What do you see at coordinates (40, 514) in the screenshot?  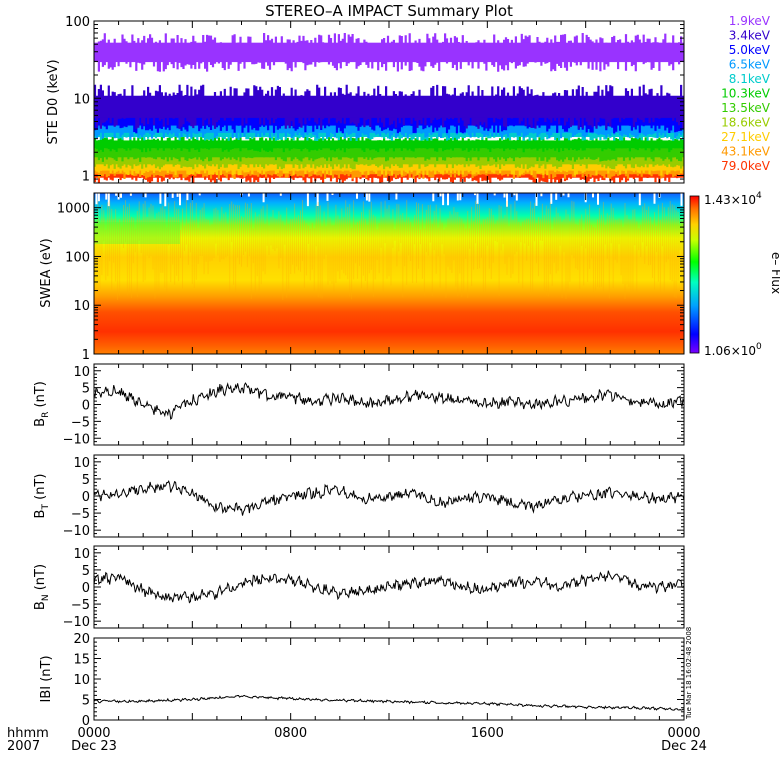 I see `bt-ylabel-b: B` at bounding box center [40, 514].